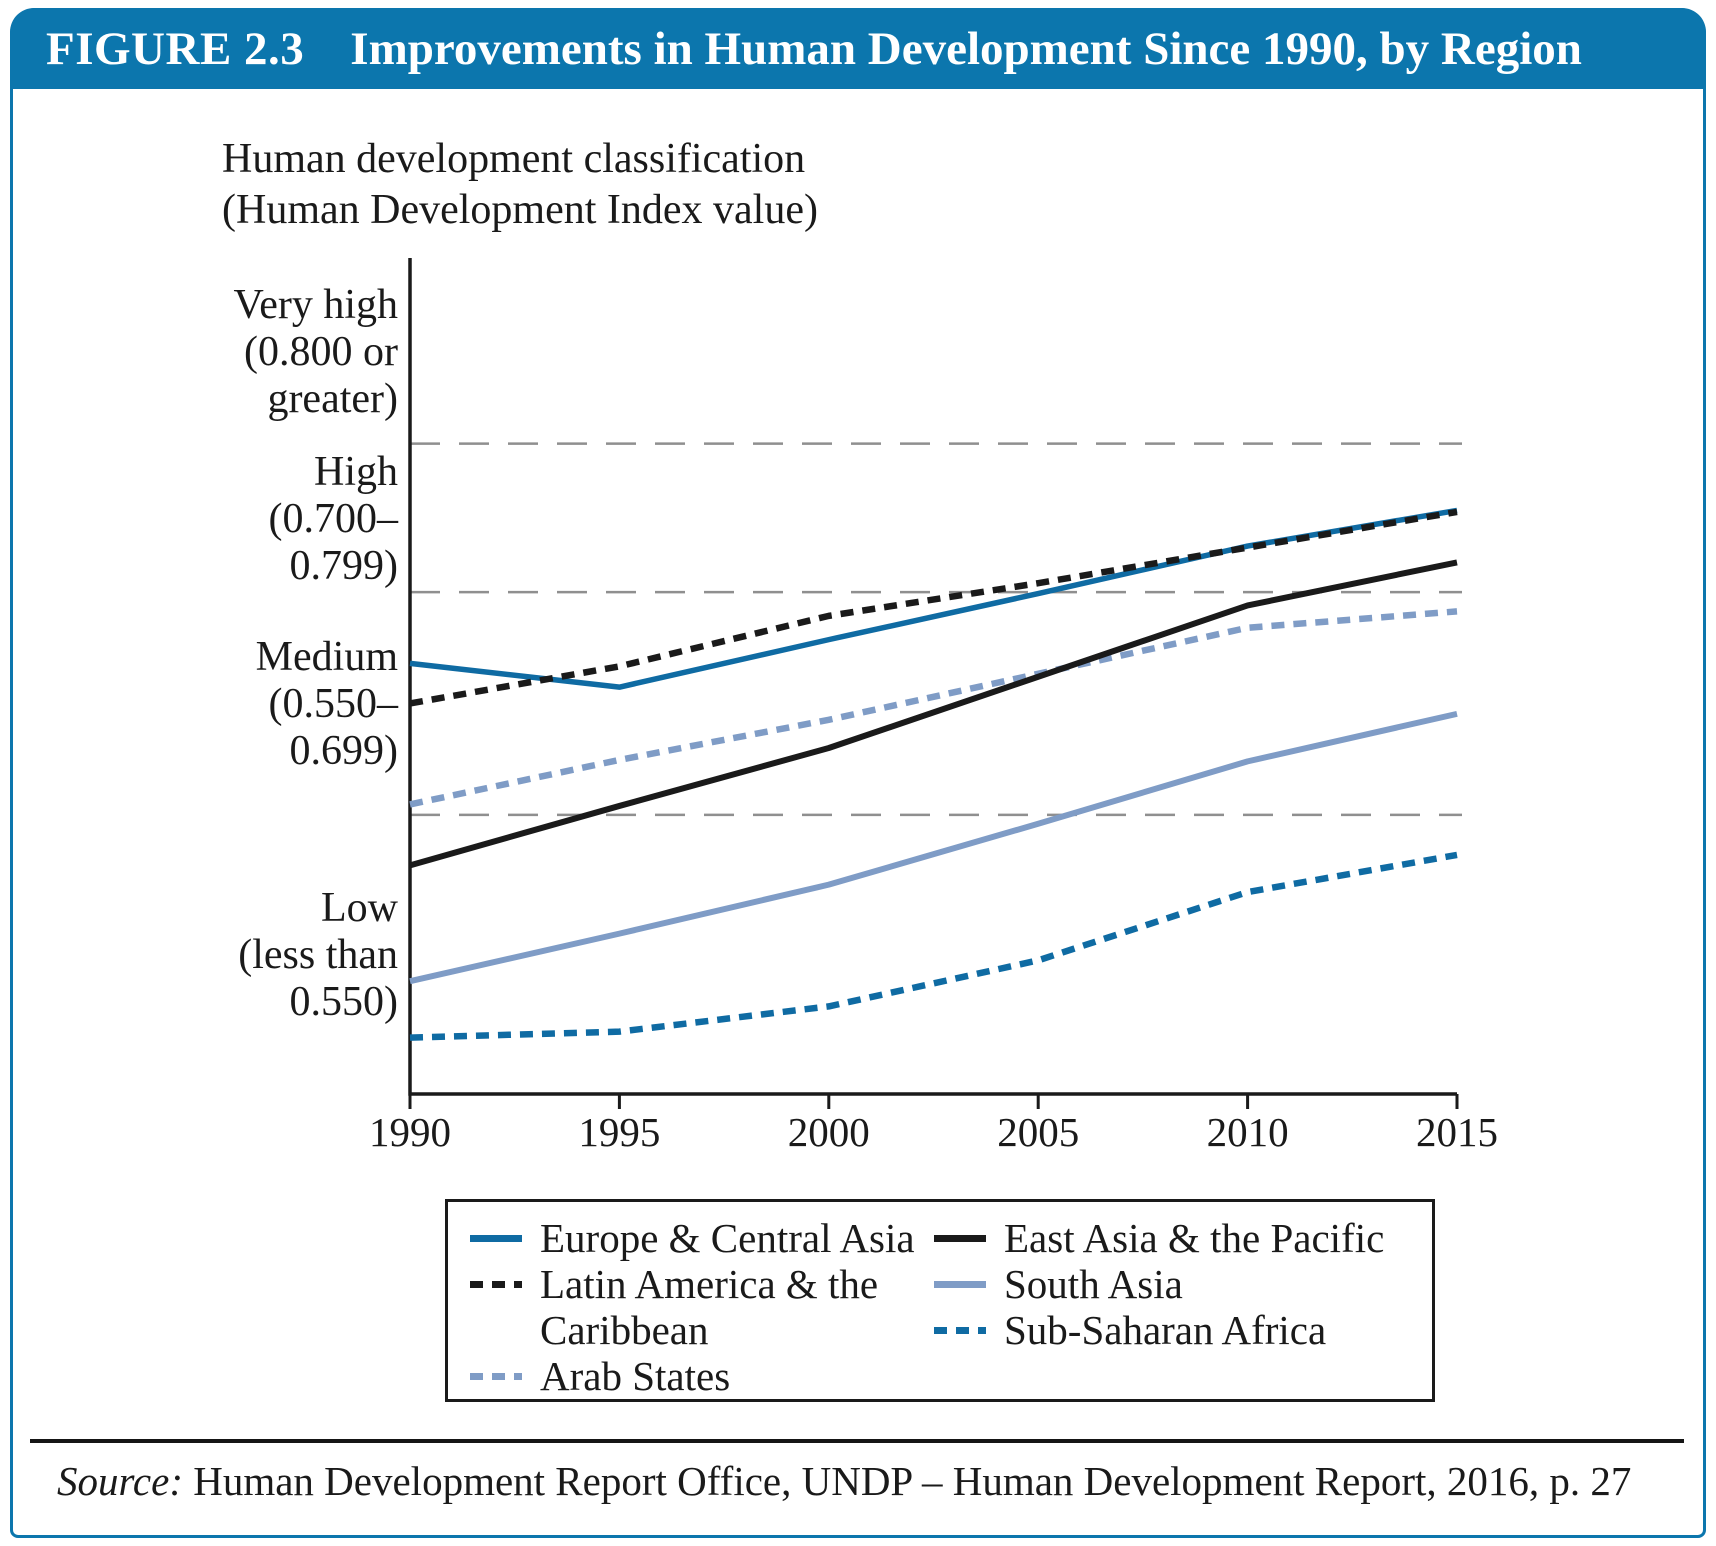 This screenshot has height=1546, width=1716. I want to click on legend-label: Europe & Central Asia, so click(727, 1238).